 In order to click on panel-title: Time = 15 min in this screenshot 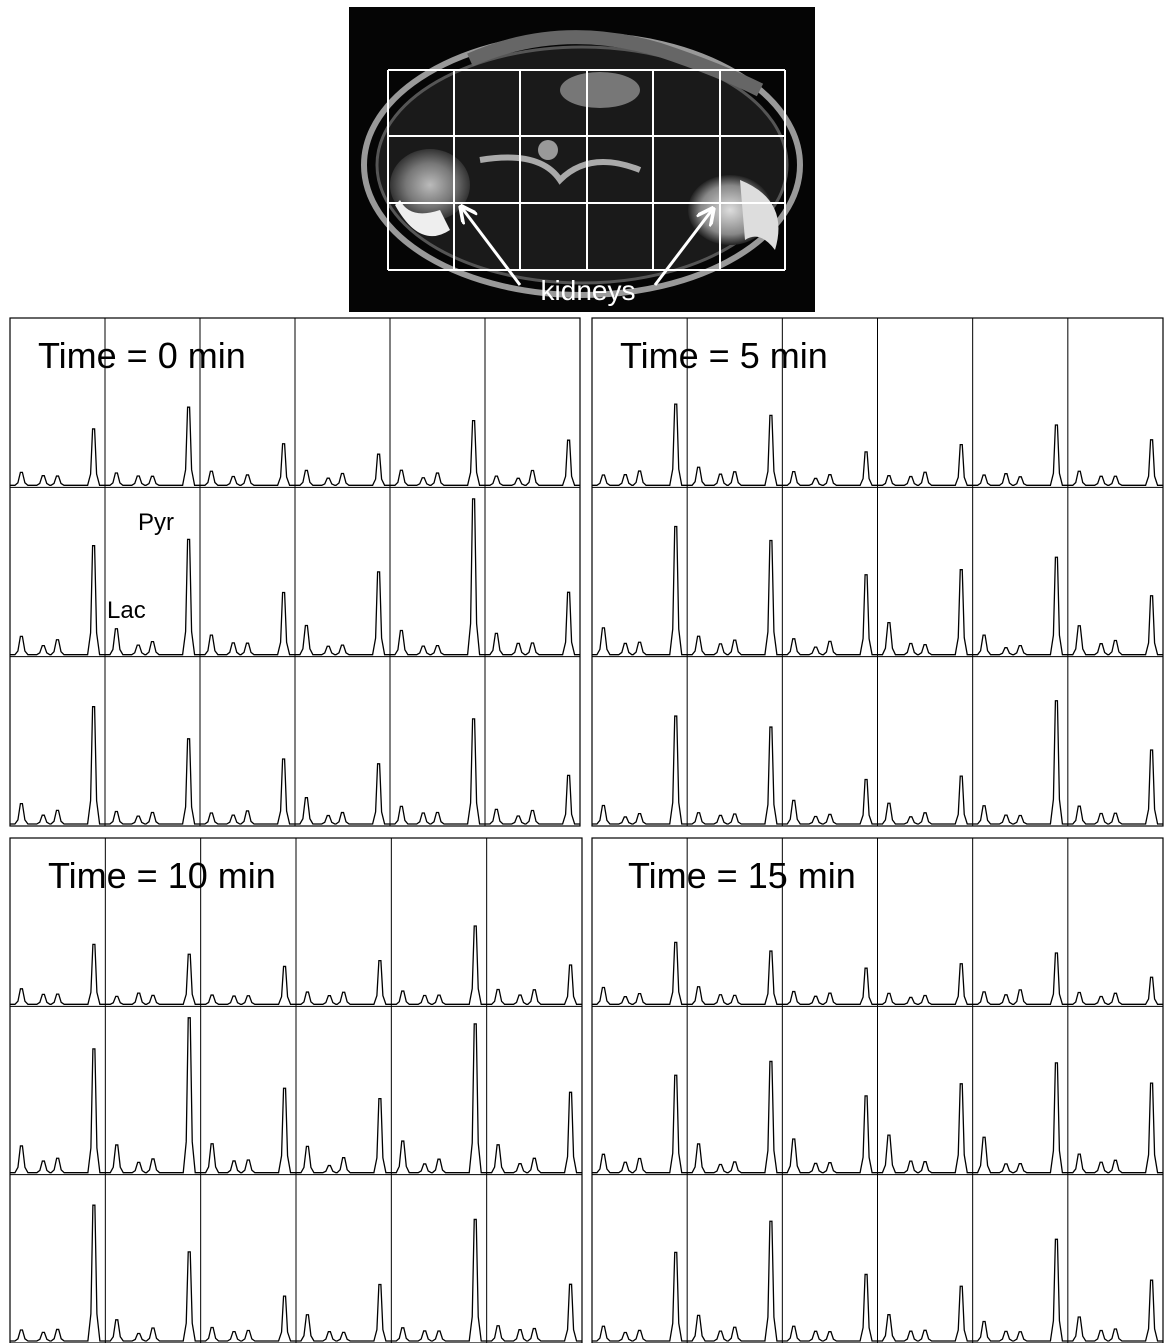, I will do `click(742, 875)`.